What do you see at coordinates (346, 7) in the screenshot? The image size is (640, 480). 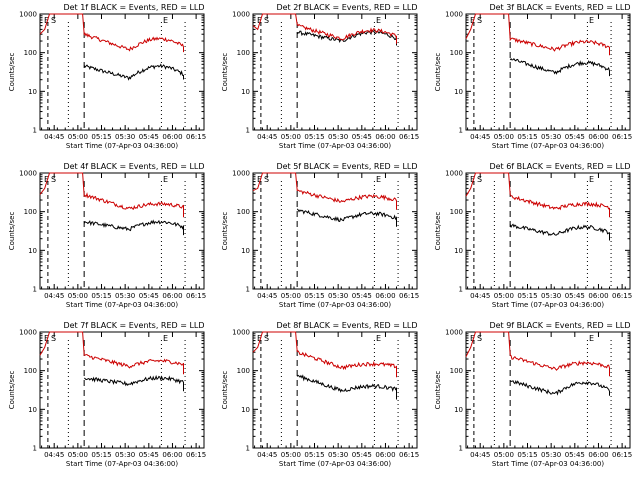 I see `chart-title: Det 2f BLACK = Events, RED = LLD` at bounding box center [346, 7].